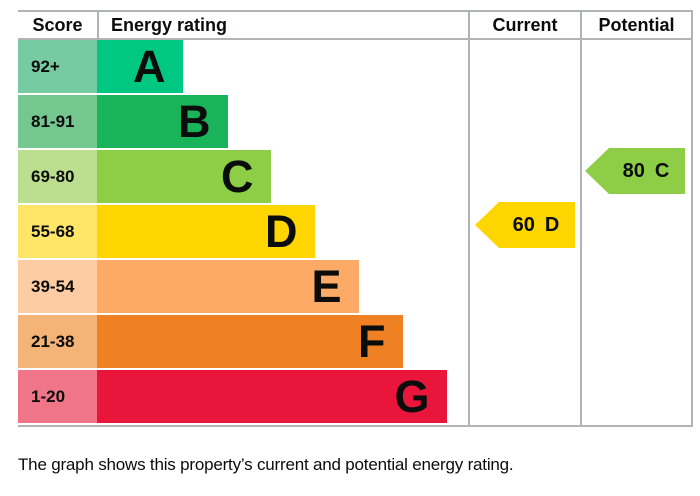  Describe the element at coordinates (57, 121) in the screenshot. I see `band-score-b: 81-91` at that location.